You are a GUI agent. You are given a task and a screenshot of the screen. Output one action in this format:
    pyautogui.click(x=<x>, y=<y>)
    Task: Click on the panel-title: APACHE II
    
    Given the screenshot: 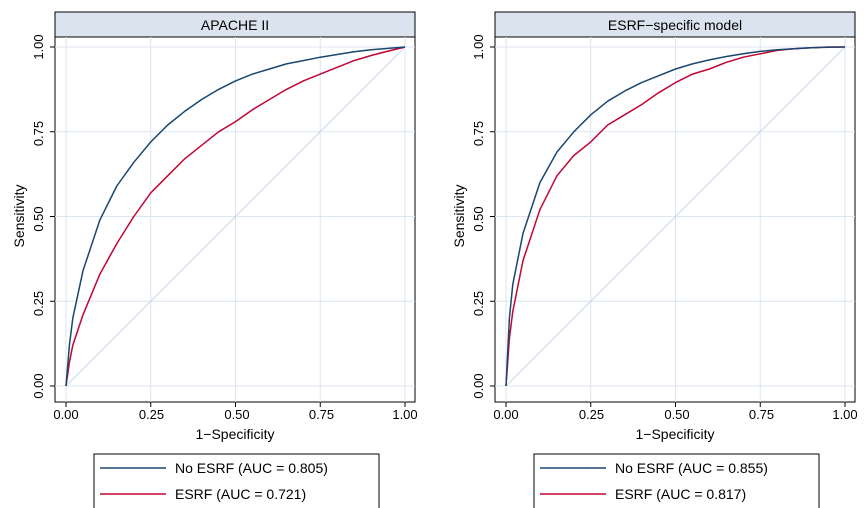 What is the action you would take?
    pyautogui.click(x=235, y=25)
    